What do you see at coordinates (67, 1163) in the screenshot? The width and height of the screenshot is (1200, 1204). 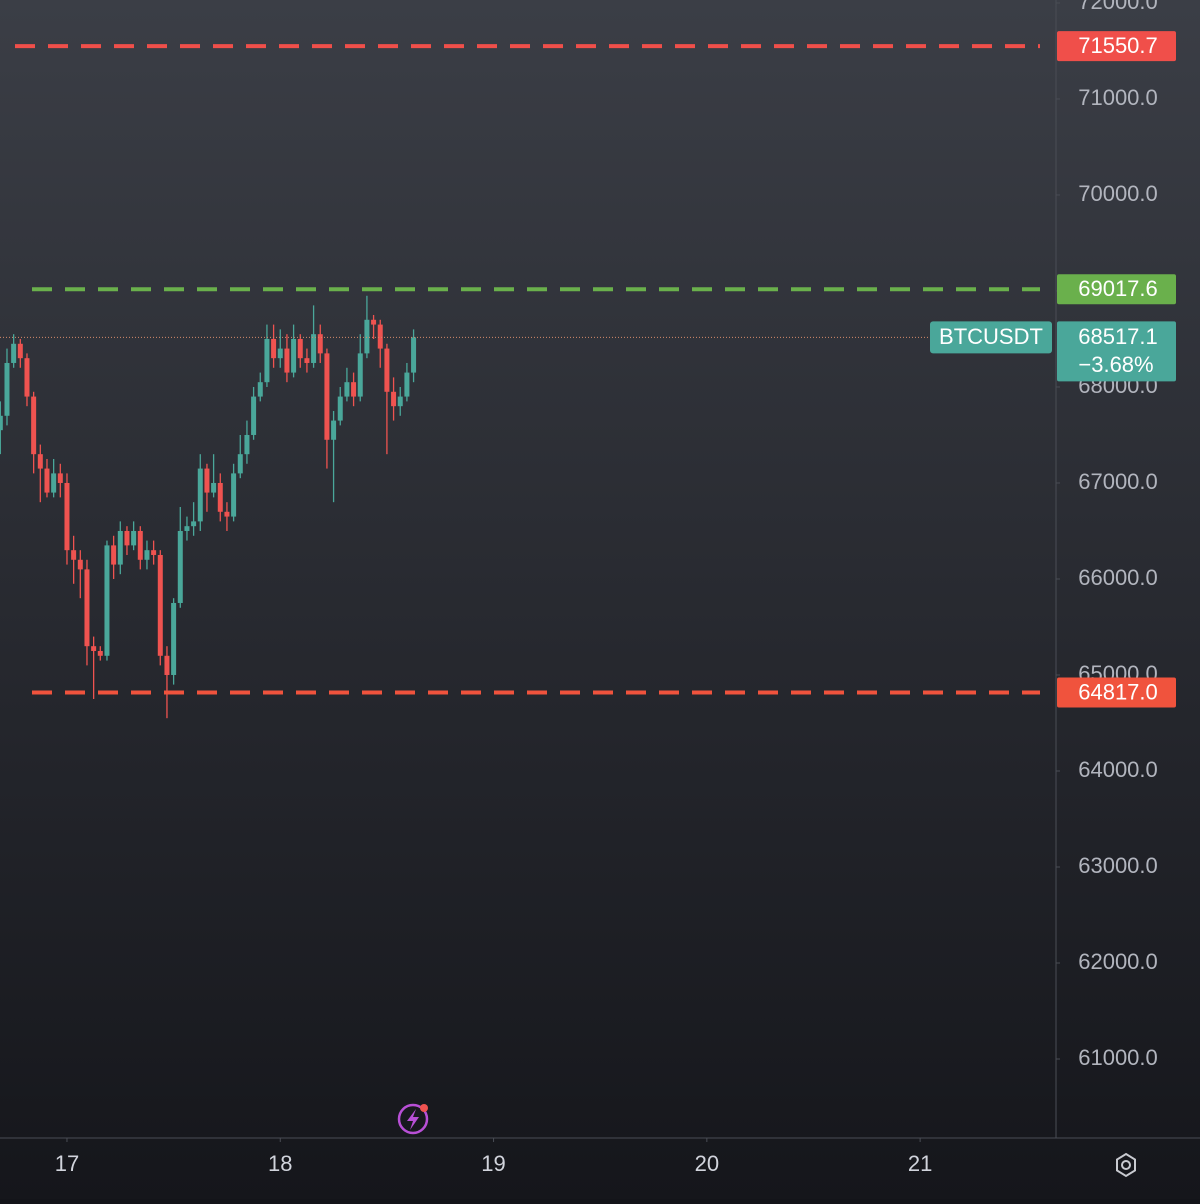 I see `x-tick-label: 17` at bounding box center [67, 1163].